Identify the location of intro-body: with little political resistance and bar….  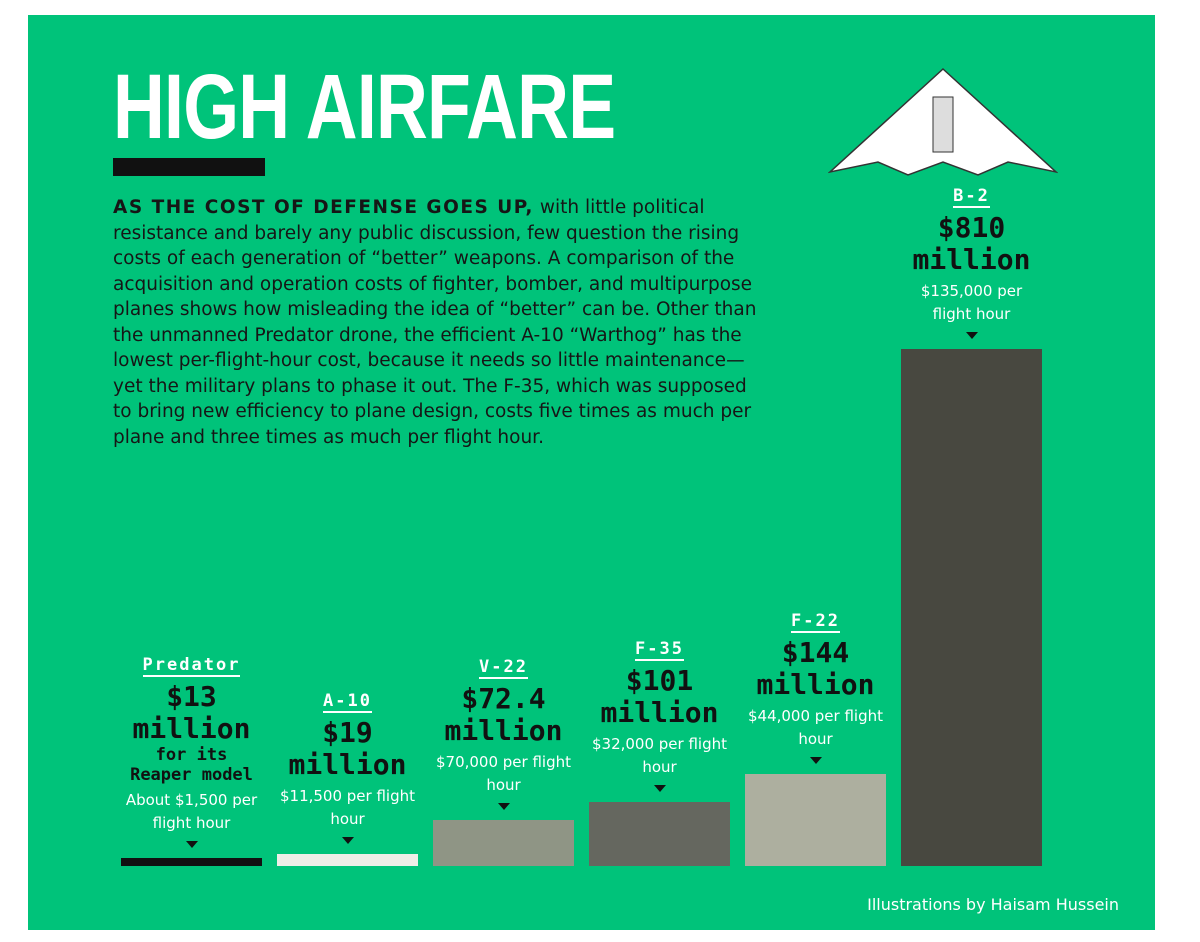
(435, 322).